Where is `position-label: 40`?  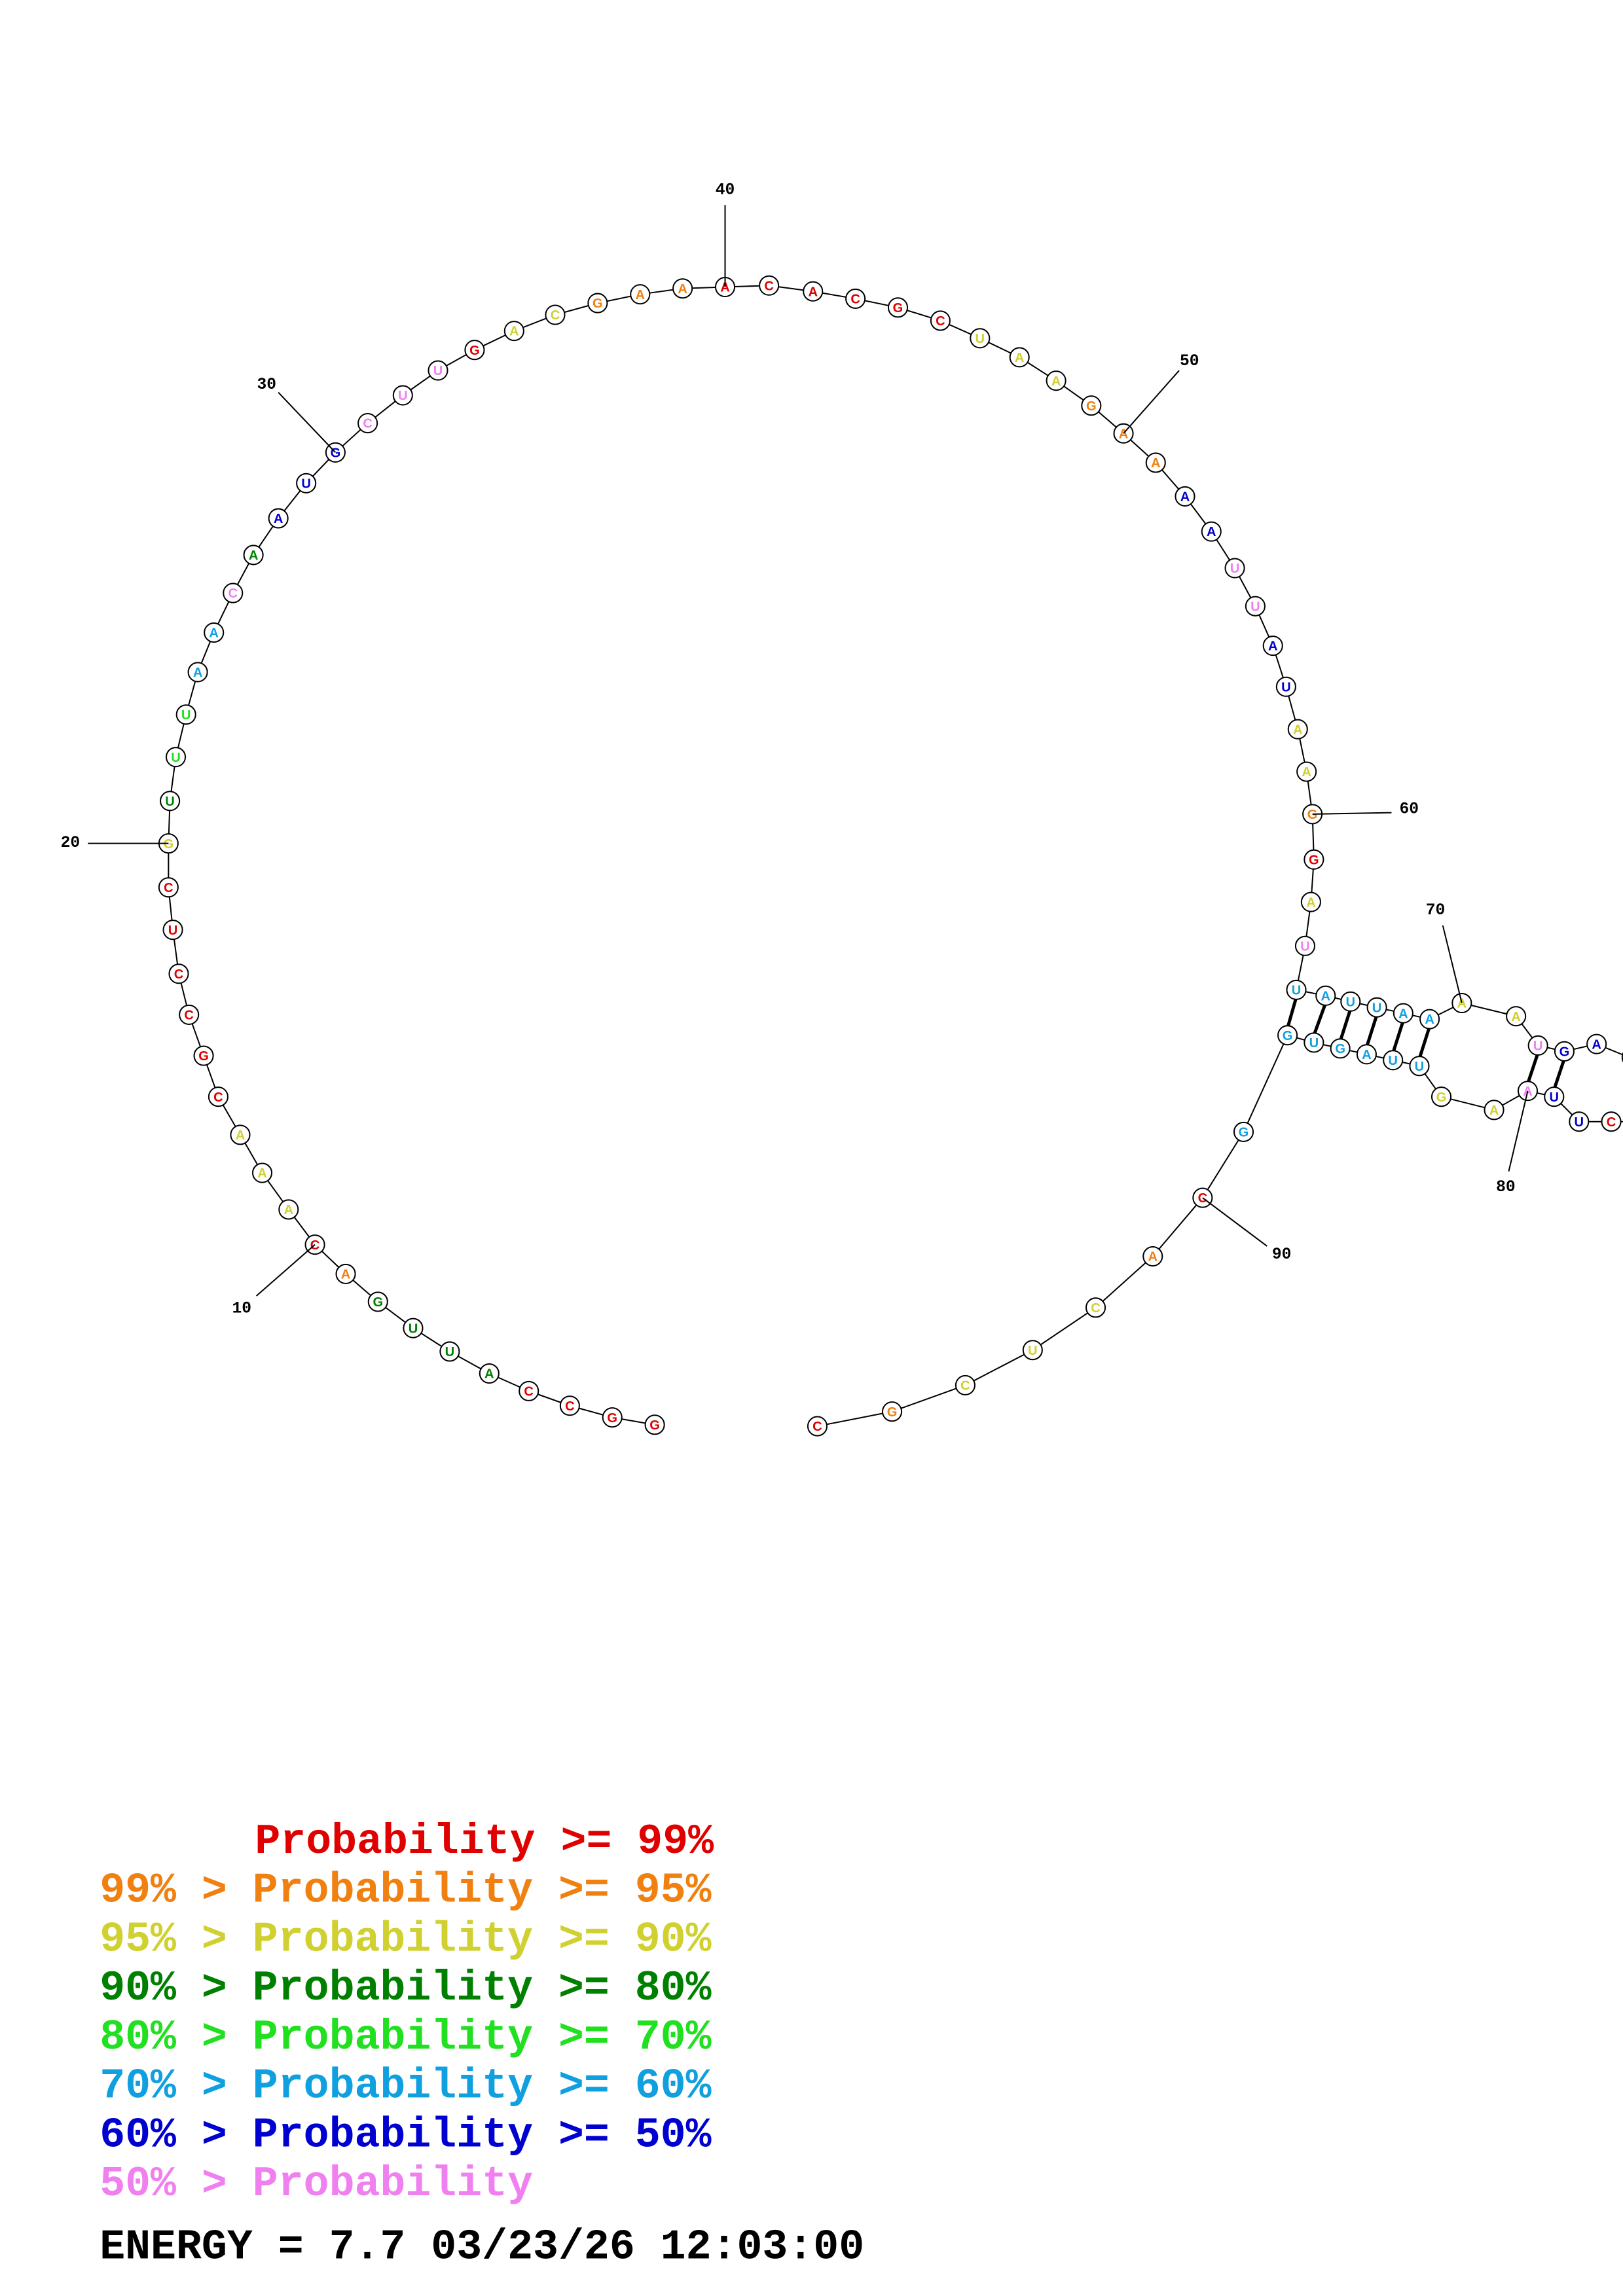
position-label: 40 is located at coordinates (725, 190).